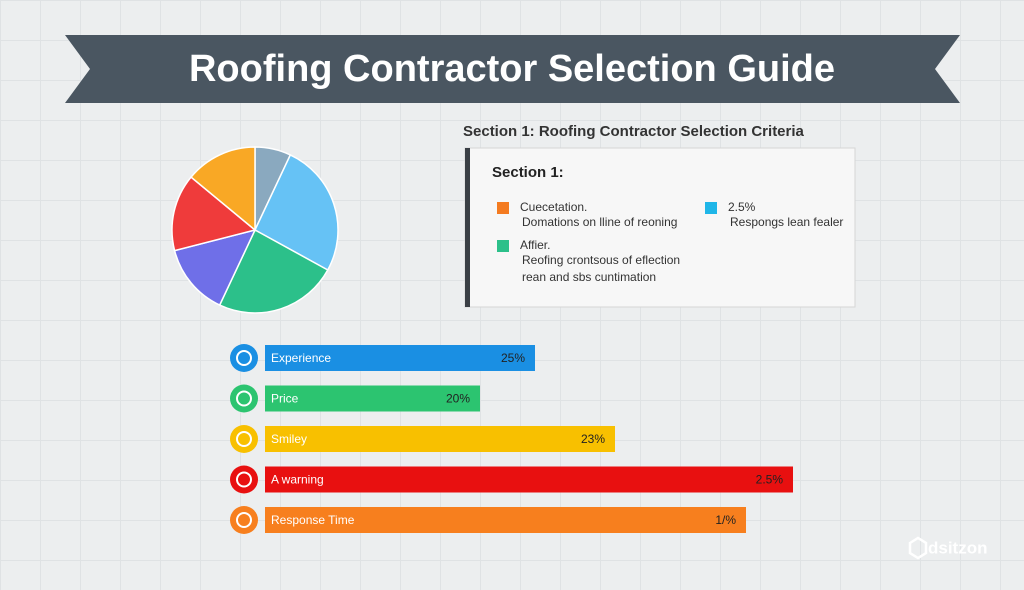  What do you see at coordinates (535, 245) in the screenshot?
I see `legend-text: Affier.` at bounding box center [535, 245].